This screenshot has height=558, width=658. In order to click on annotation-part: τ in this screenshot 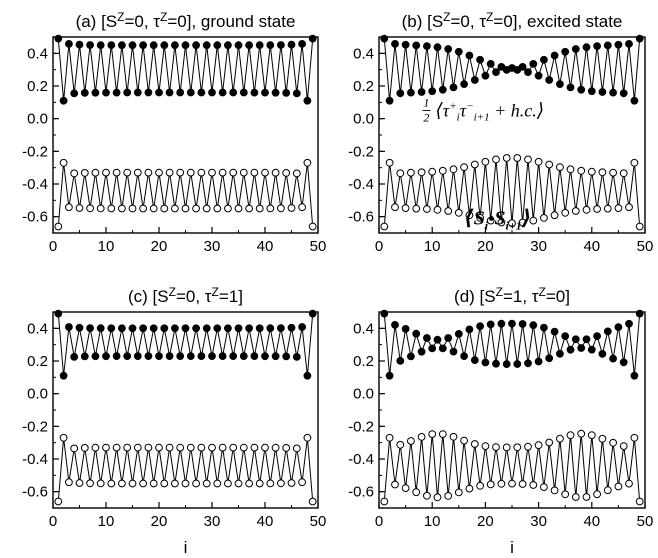, I will do `click(446, 111)`.